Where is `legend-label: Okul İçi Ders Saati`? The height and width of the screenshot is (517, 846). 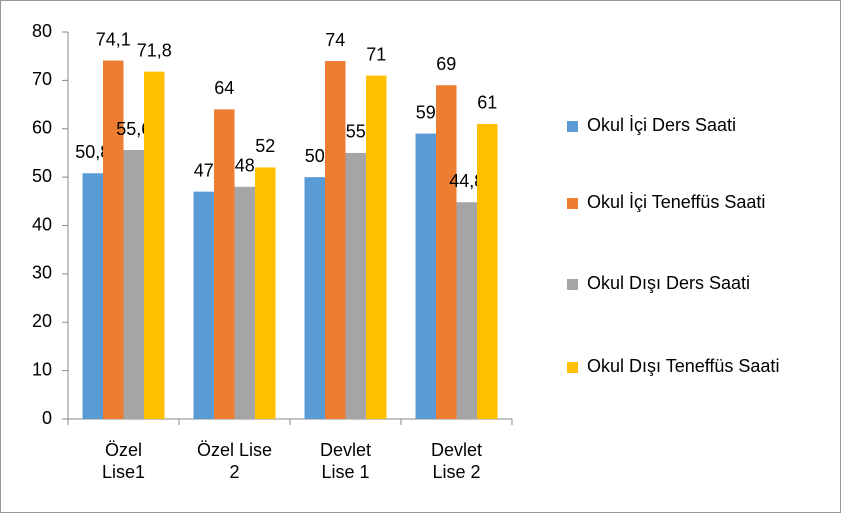
legend-label: Okul İçi Ders Saati is located at coordinates (662, 125).